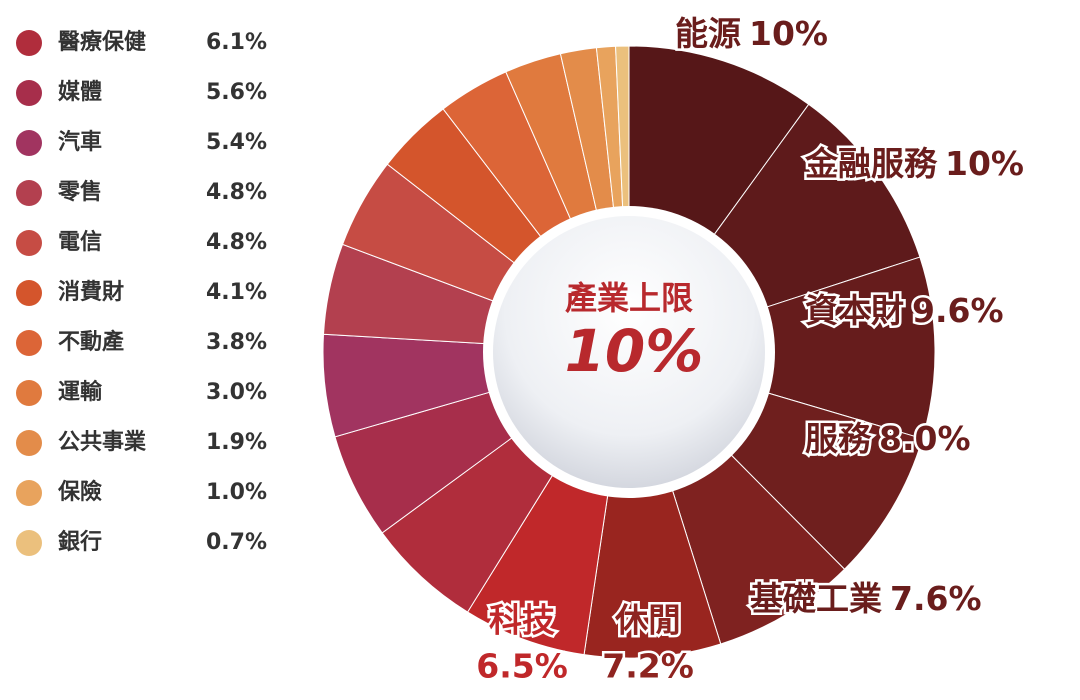  I want to click on legend-label: 公共事業, so click(102, 442).